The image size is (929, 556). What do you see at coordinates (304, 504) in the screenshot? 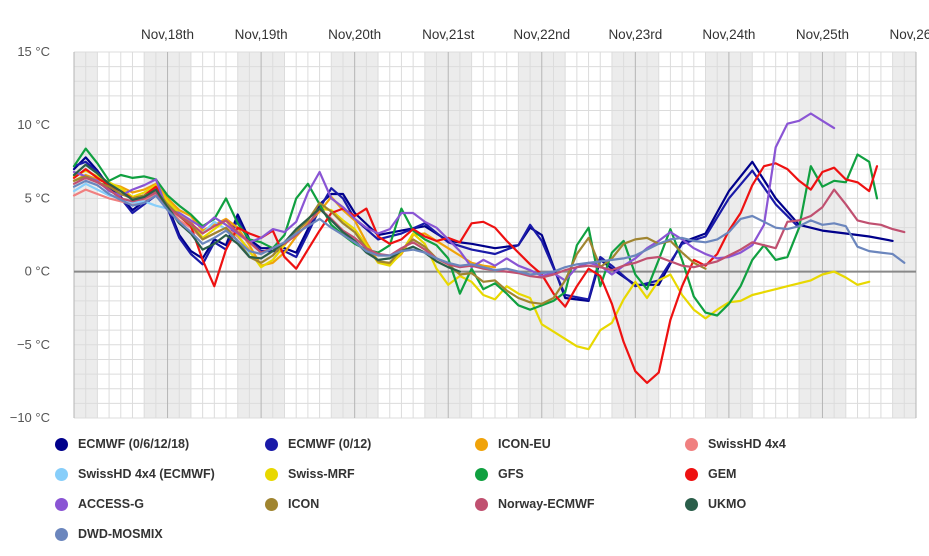
I see `legend-label: ICON` at bounding box center [304, 504].